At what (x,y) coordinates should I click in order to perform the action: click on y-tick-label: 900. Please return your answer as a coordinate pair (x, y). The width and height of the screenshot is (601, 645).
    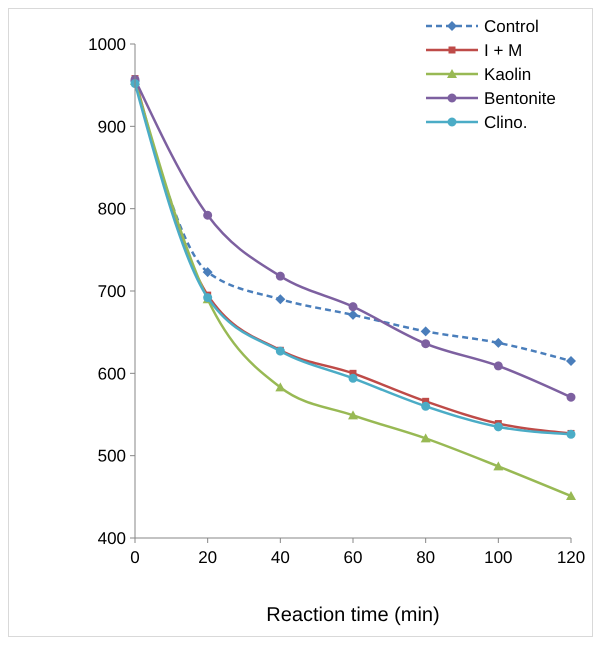
    Looking at the image, I should click on (112, 126).